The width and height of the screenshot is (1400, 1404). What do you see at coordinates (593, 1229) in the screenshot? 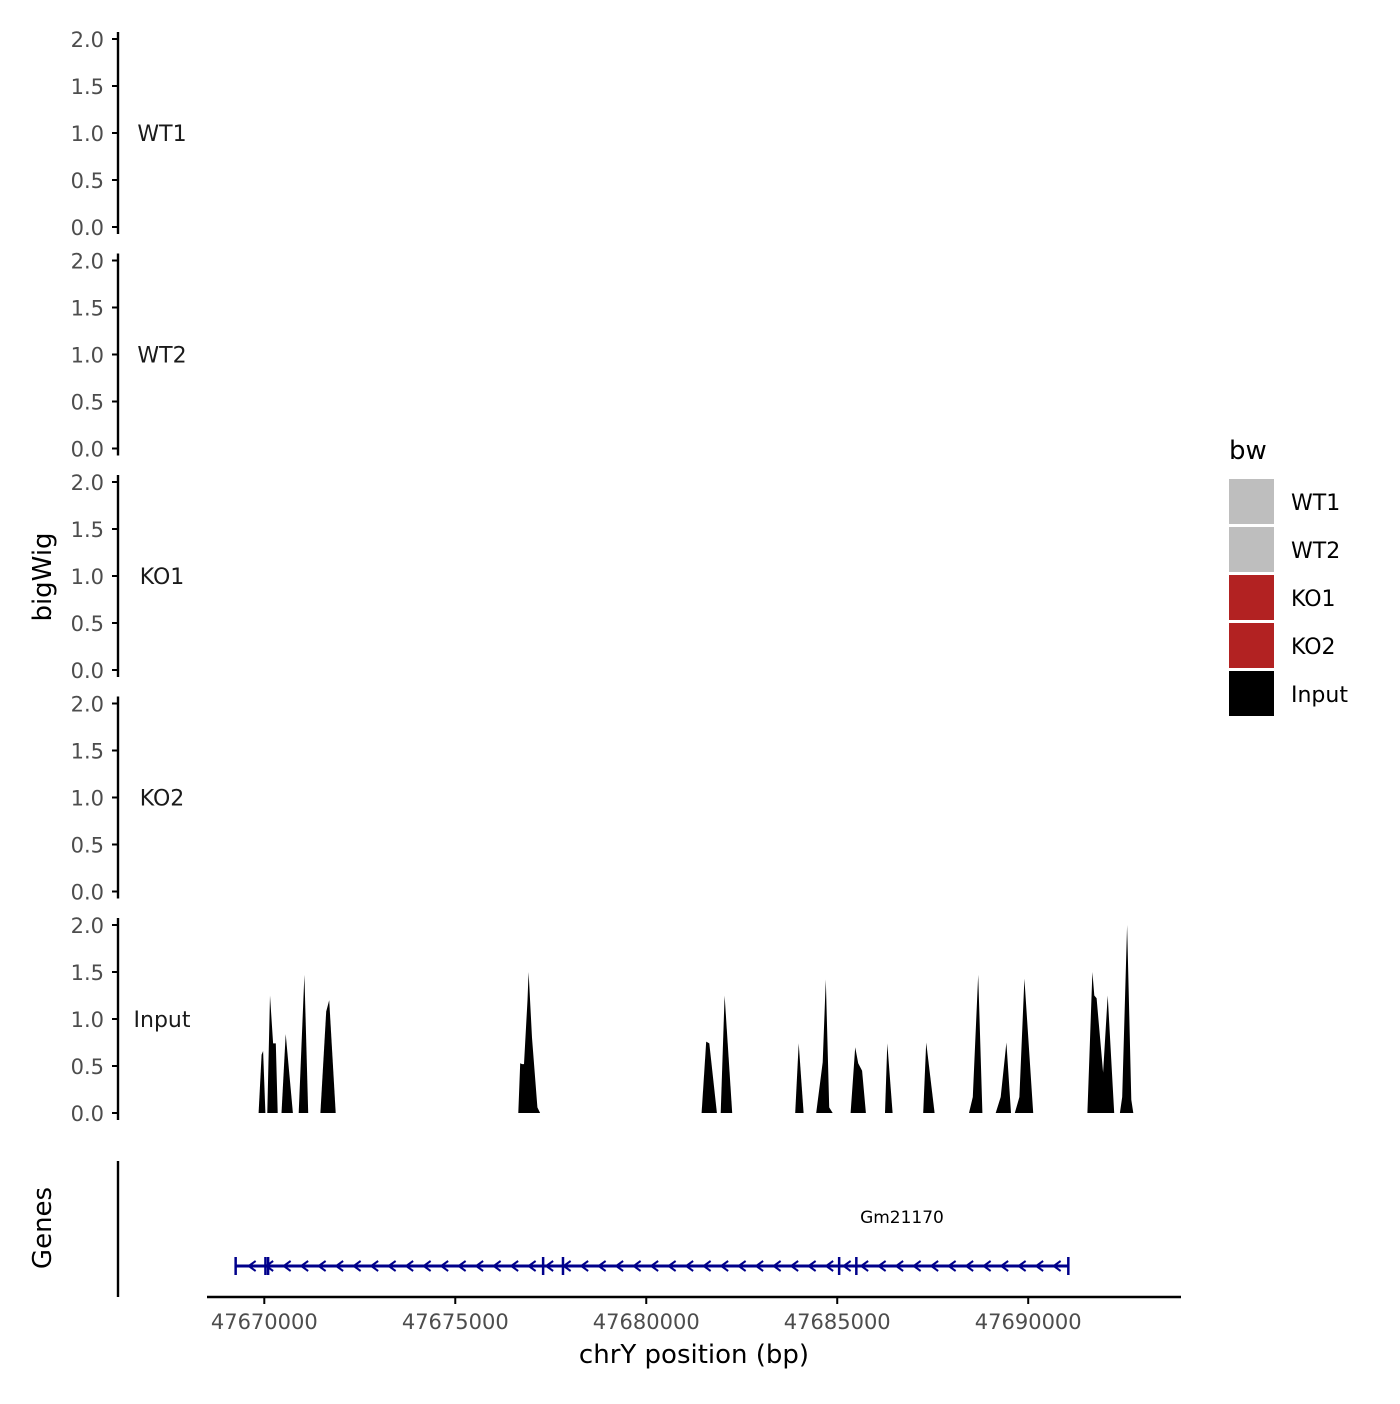
I see `genes-layer: Gm21170` at bounding box center [593, 1229].